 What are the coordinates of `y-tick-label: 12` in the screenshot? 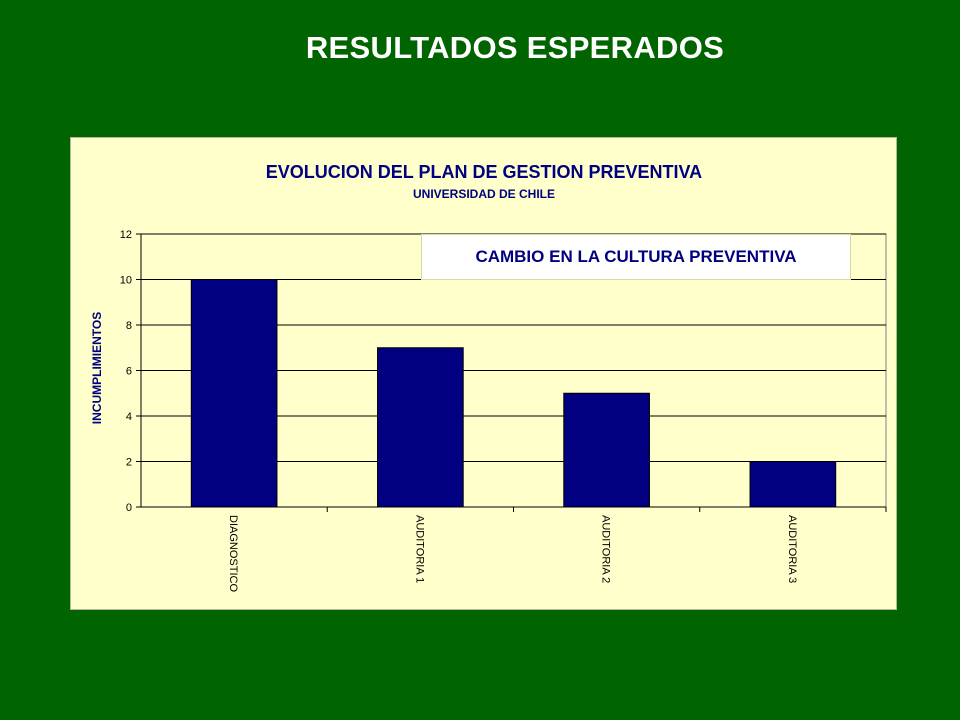 It's located at (126, 235).